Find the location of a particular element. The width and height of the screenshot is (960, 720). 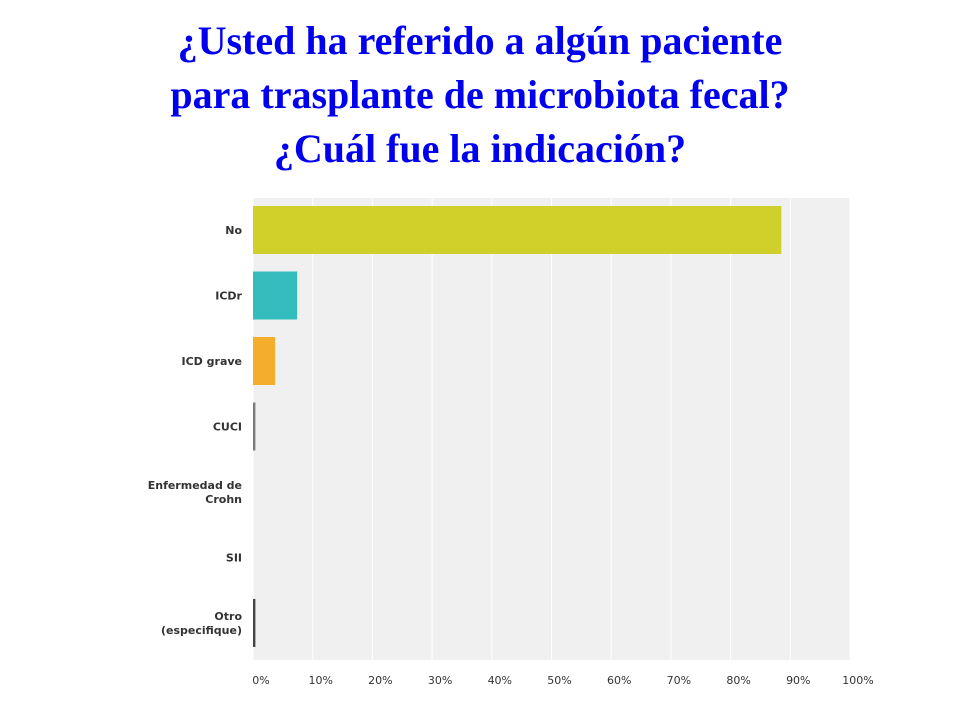

category-label: CUCI is located at coordinates (227, 427).